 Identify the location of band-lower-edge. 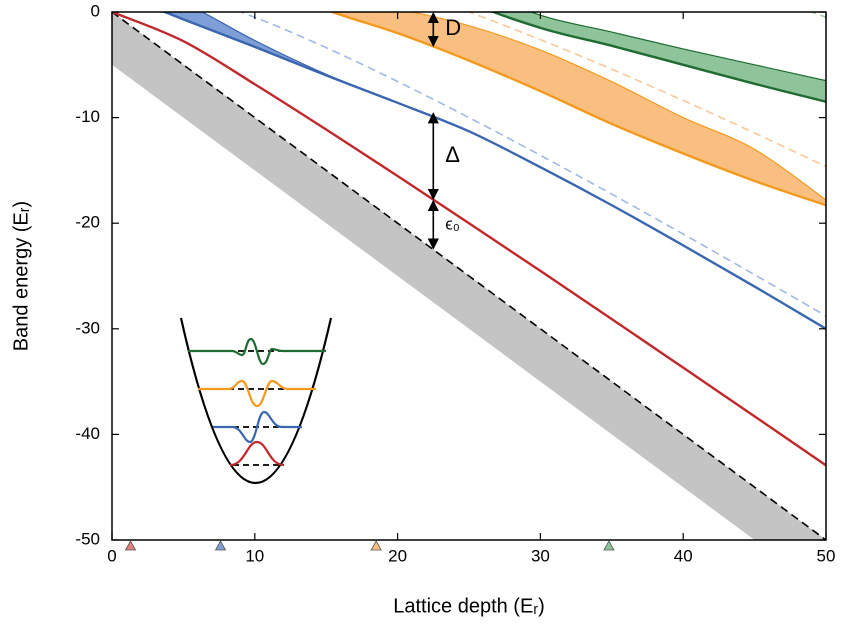
(658, 57).